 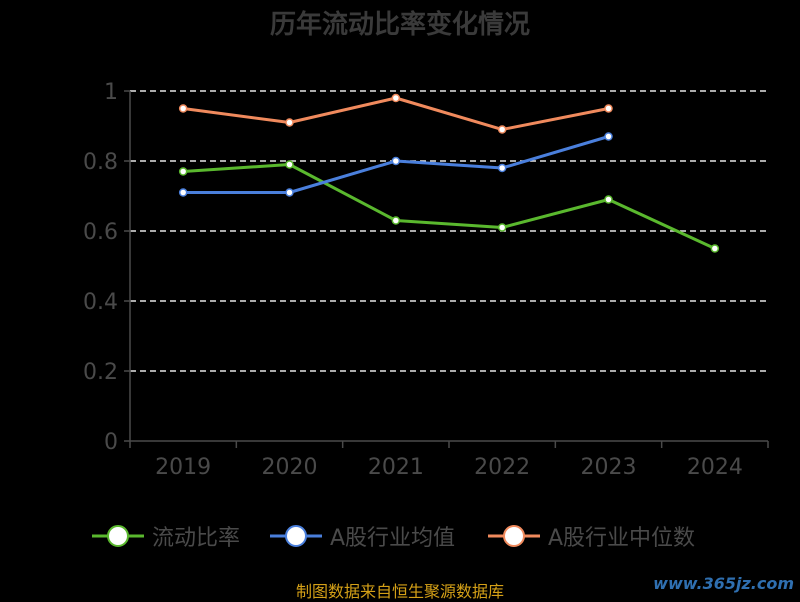 What do you see at coordinates (100, 162) in the screenshot?
I see `y-tick-label: 0.8` at bounding box center [100, 162].